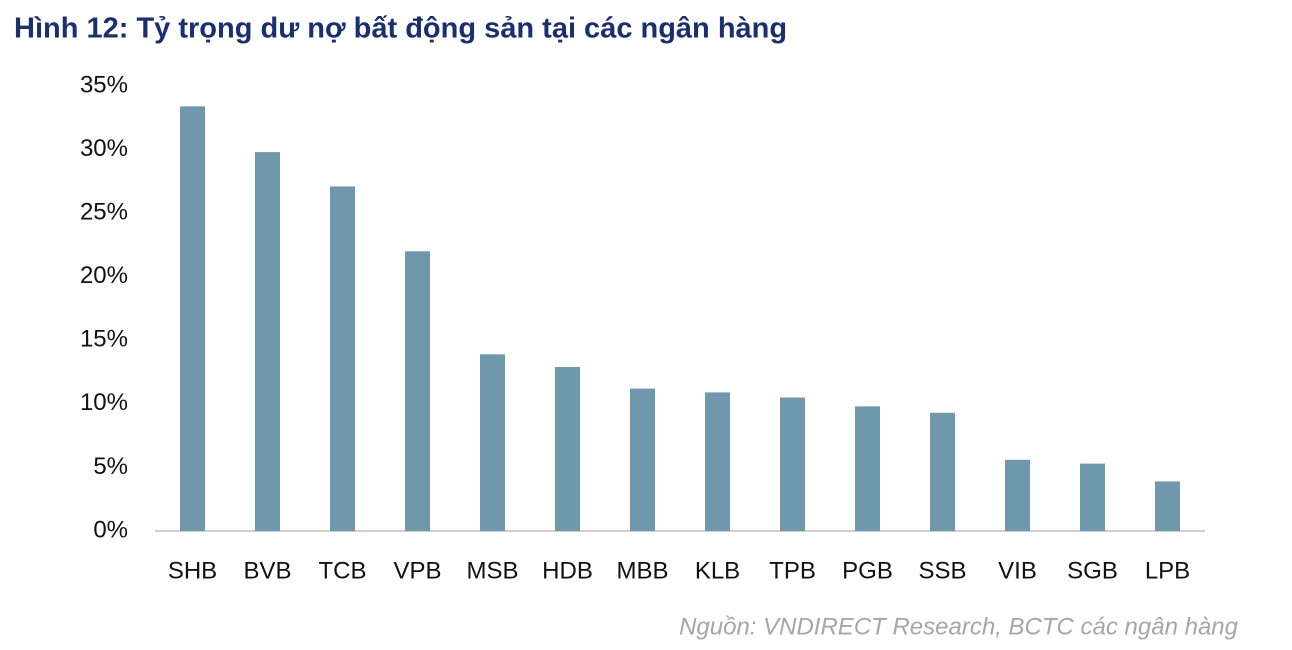 The height and width of the screenshot is (650, 1292). What do you see at coordinates (104, 402) in the screenshot?
I see `y-tick-label: 10%` at bounding box center [104, 402].